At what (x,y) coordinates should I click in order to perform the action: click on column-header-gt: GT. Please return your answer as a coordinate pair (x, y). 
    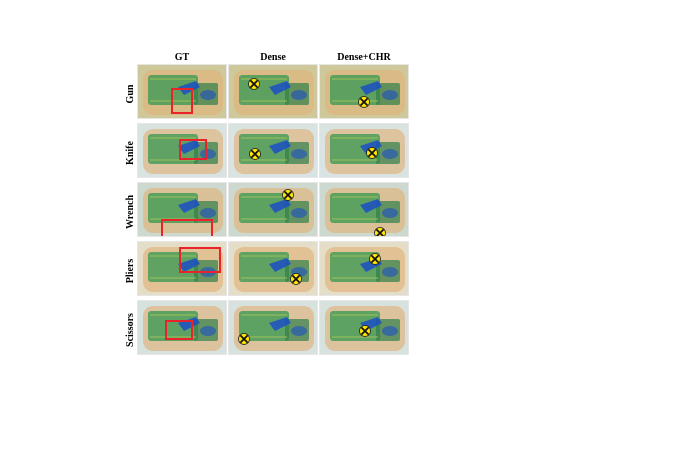
    Looking at the image, I should click on (182, 57).